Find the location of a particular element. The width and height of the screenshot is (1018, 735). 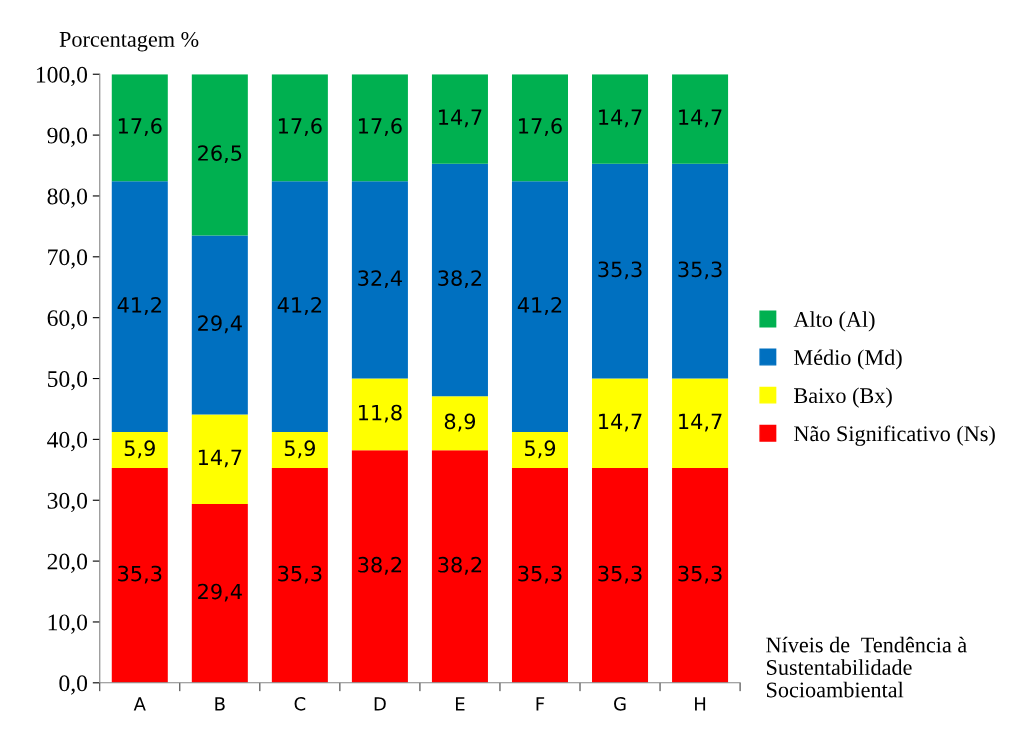

y-tick-label: 80,0 is located at coordinates (67, 198).